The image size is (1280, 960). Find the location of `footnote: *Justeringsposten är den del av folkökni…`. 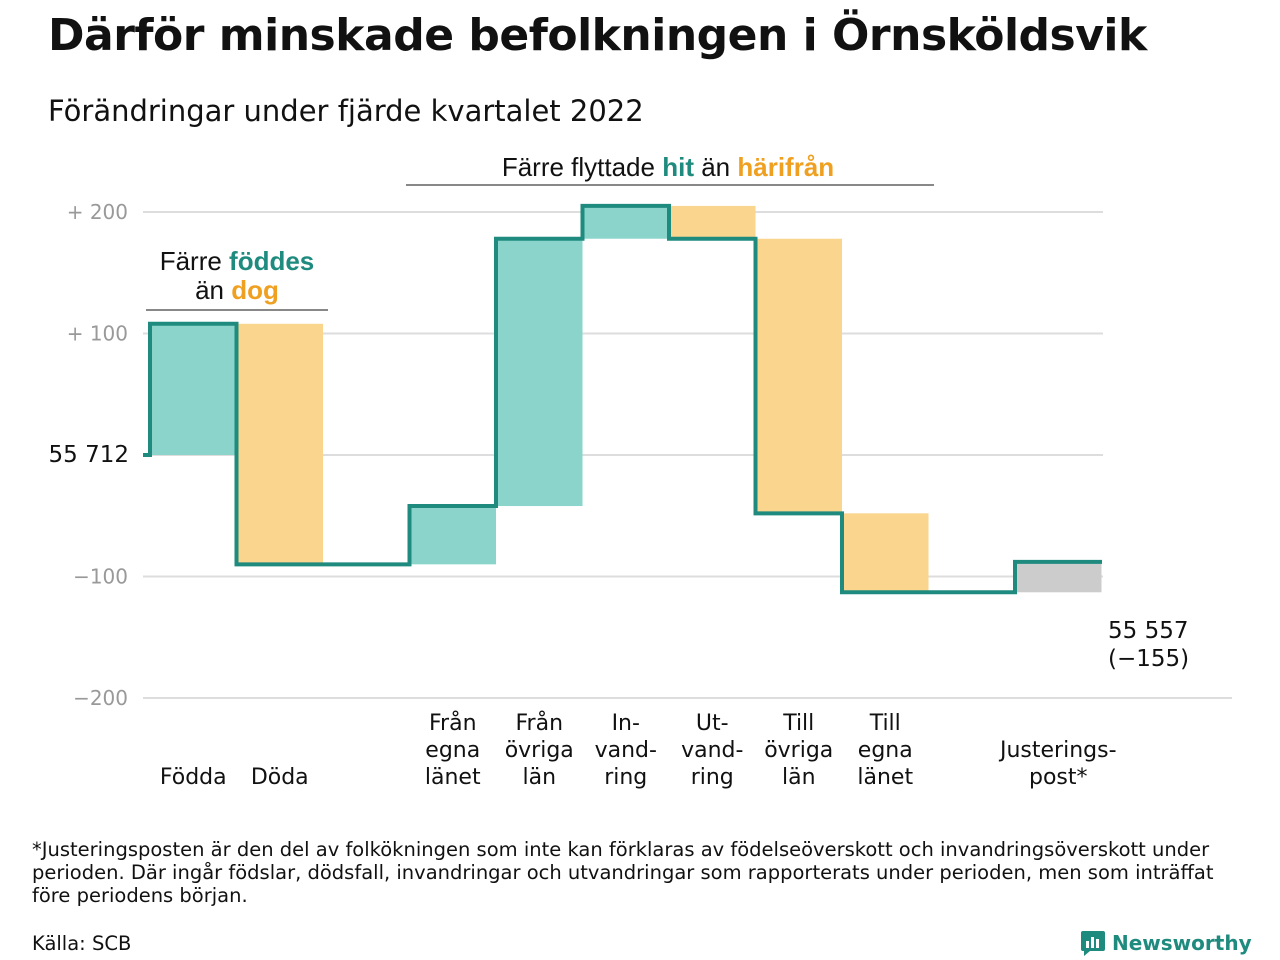

footnote: *Justeringsposten är den del av folkökni… is located at coordinates (623, 872).